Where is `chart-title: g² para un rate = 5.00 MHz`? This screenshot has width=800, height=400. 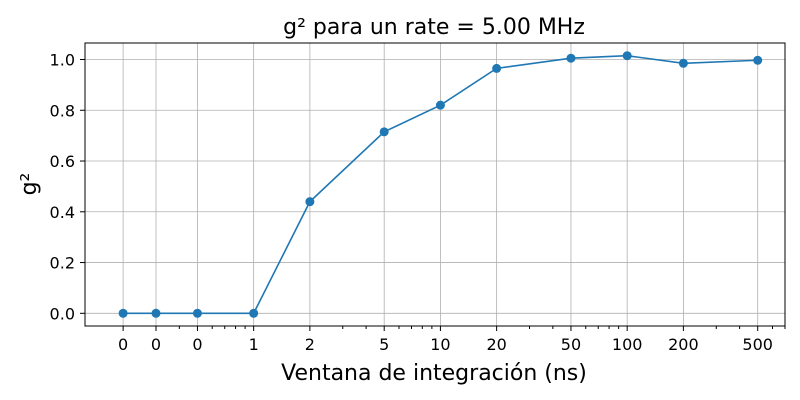 chart-title: g² para un rate = 5.00 MHz is located at coordinates (434, 27).